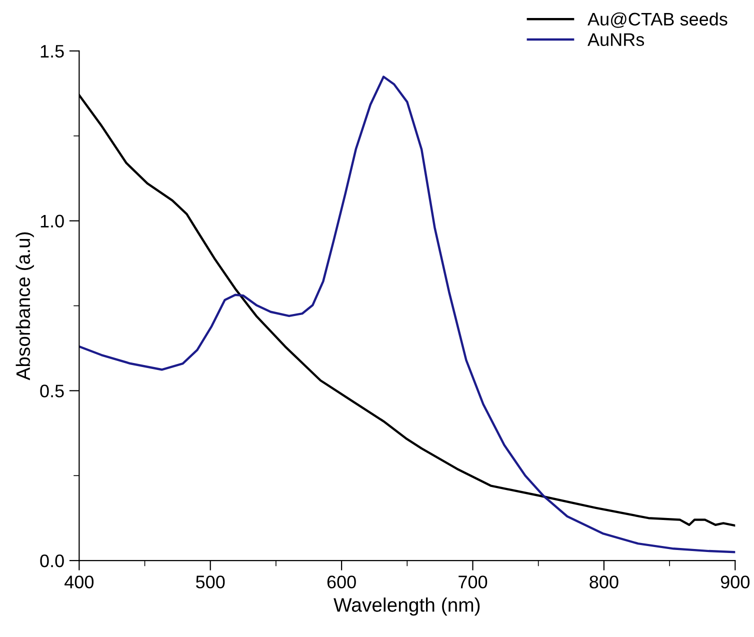 This screenshot has height=637, width=754. Describe the element at coordinates (341, 582) in the screenshot. I see `x-tick-label: 600` at that location.